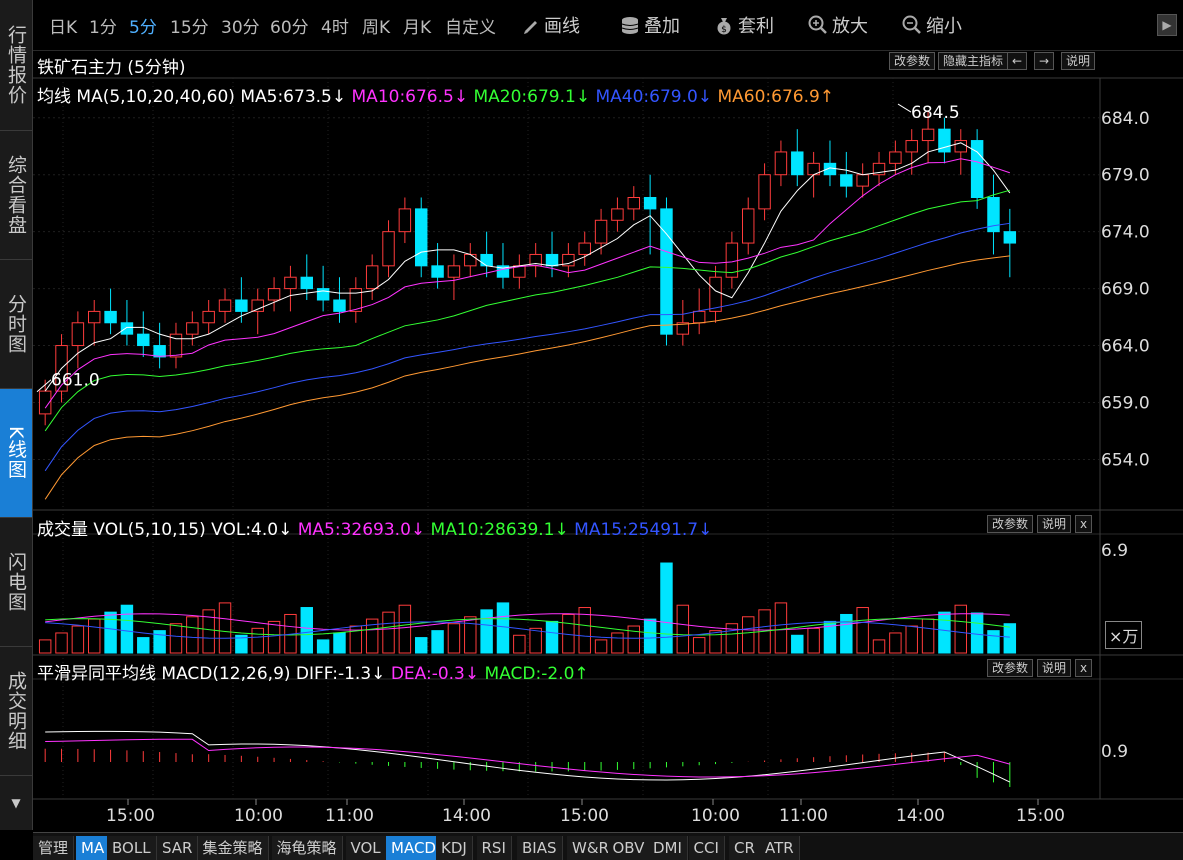  Describe the element at coordinates (668, 848) in the screenshot. I see `bottom-tab-dmi: DMI` at that location.